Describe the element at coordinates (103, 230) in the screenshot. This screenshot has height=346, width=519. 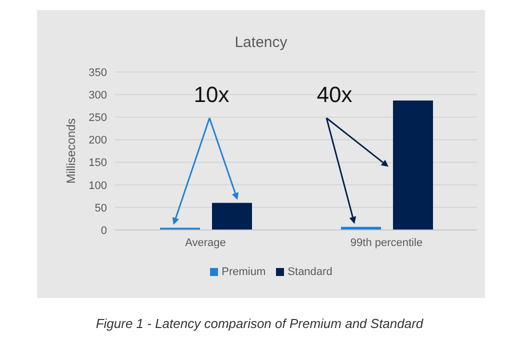
I see `y-tick-label: 0` at that location.